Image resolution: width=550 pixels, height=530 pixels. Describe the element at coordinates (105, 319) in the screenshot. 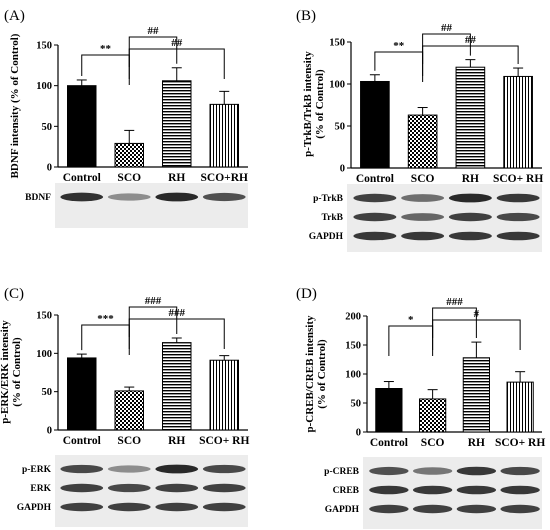

I see `significance-marker: ***` at that location.